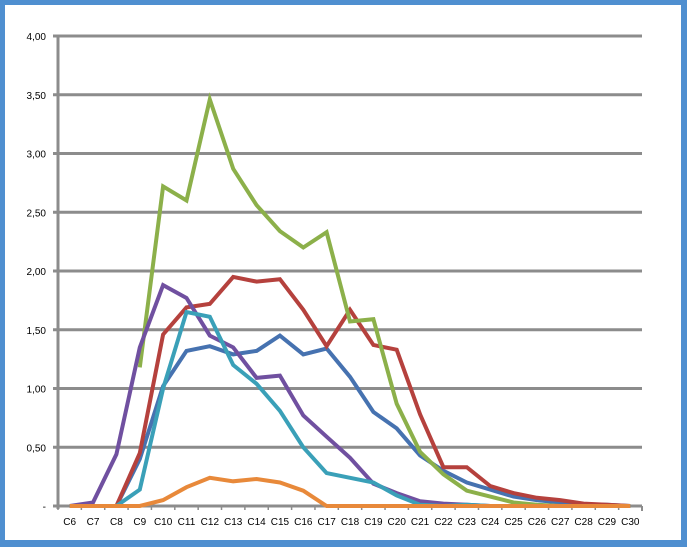 The height and width of the screenshot is (547, 687). I want to click on x-tick-label: C24, so click(490, 522).